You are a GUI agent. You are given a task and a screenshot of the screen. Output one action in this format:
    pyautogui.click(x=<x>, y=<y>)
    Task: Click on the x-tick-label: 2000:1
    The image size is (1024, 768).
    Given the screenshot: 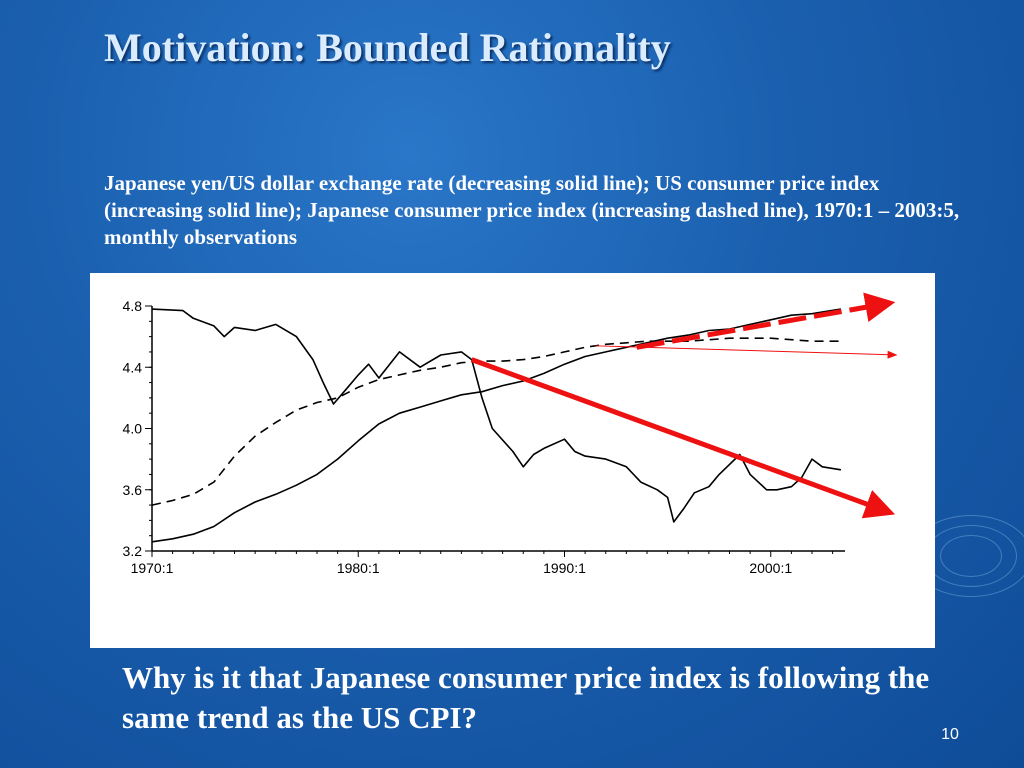 What is the action you would take?
    pyautogui.click(x=770, y=568)
    